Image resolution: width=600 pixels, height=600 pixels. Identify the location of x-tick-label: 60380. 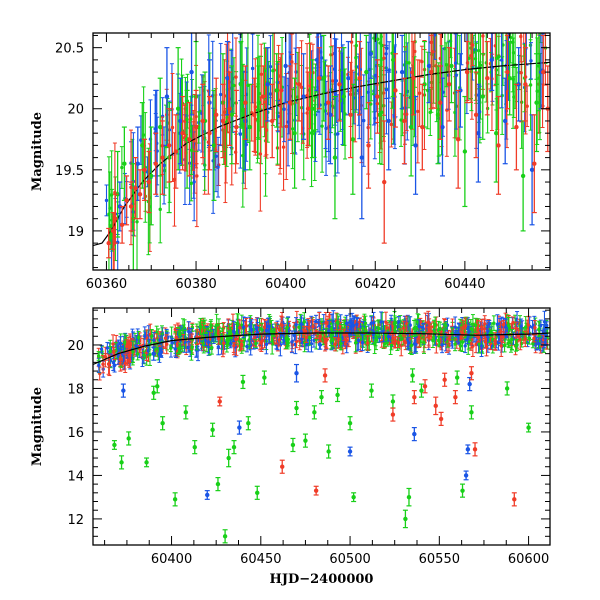
(195, 284).